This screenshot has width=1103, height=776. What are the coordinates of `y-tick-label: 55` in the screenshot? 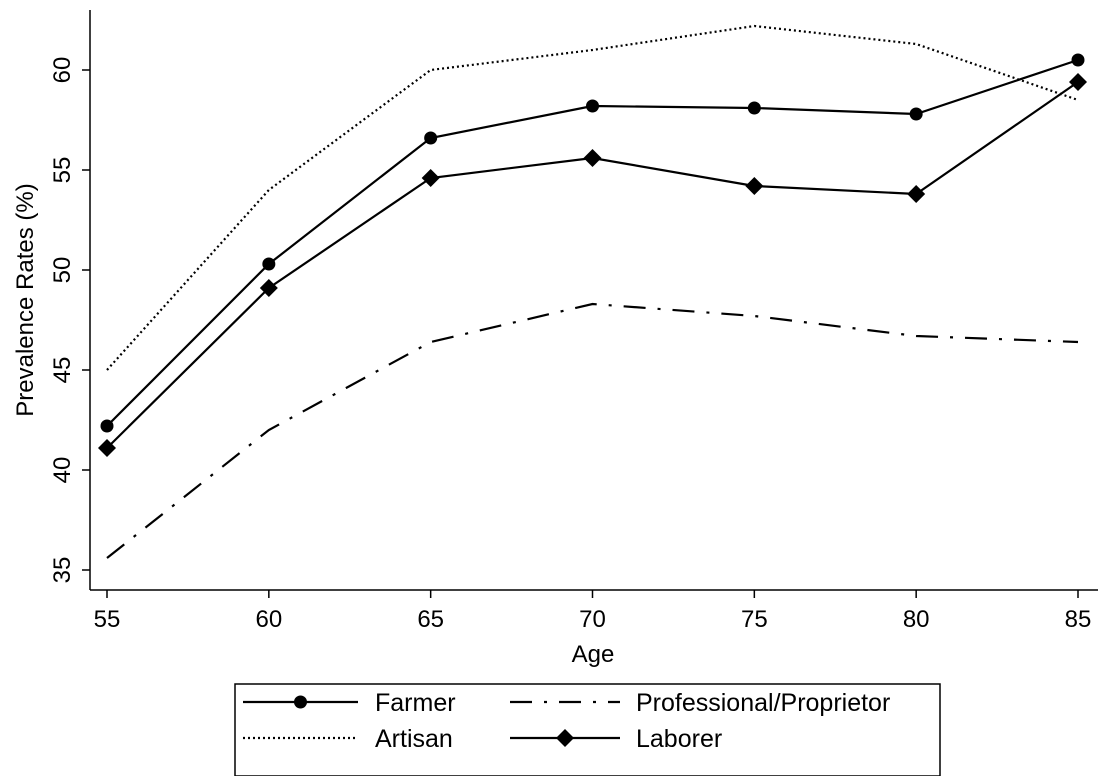 It's located at (62, 170).